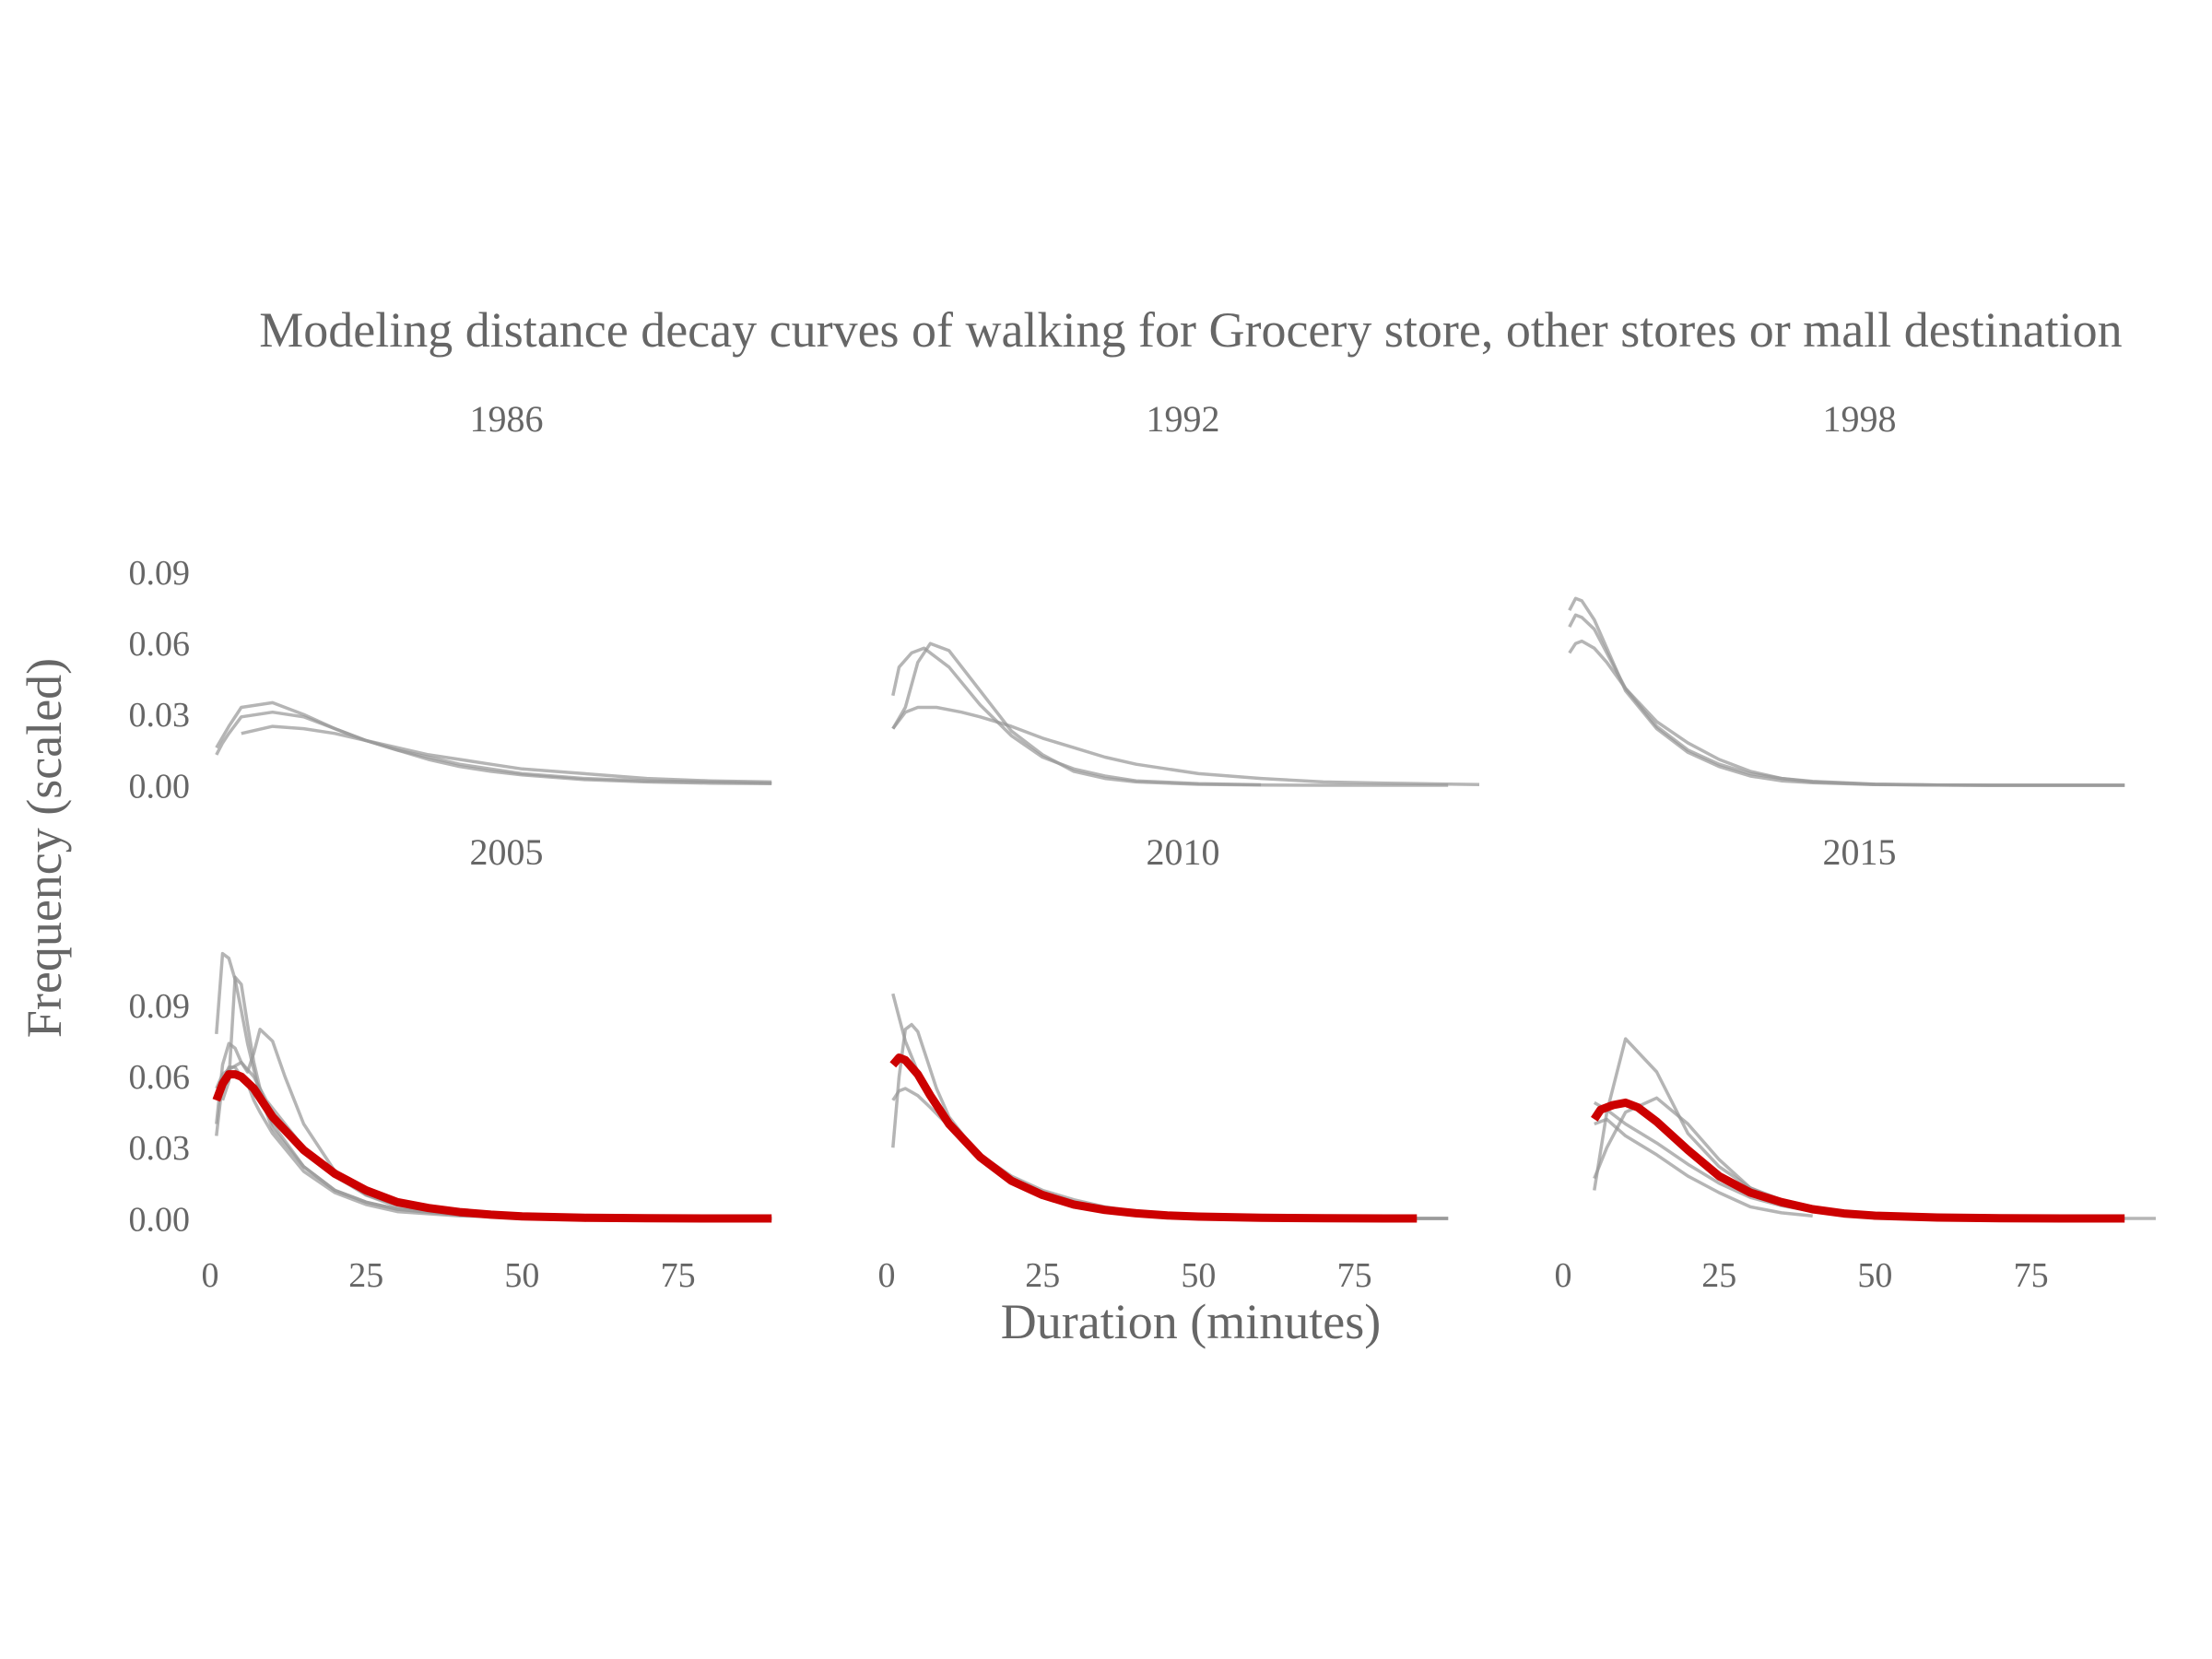 This screenshot has width=2212, height=1659. What do you see at coordinates (1860, 419) in the screenshot?
I see `panel-label-1998: 1998` at bounding box center [1860, 419].